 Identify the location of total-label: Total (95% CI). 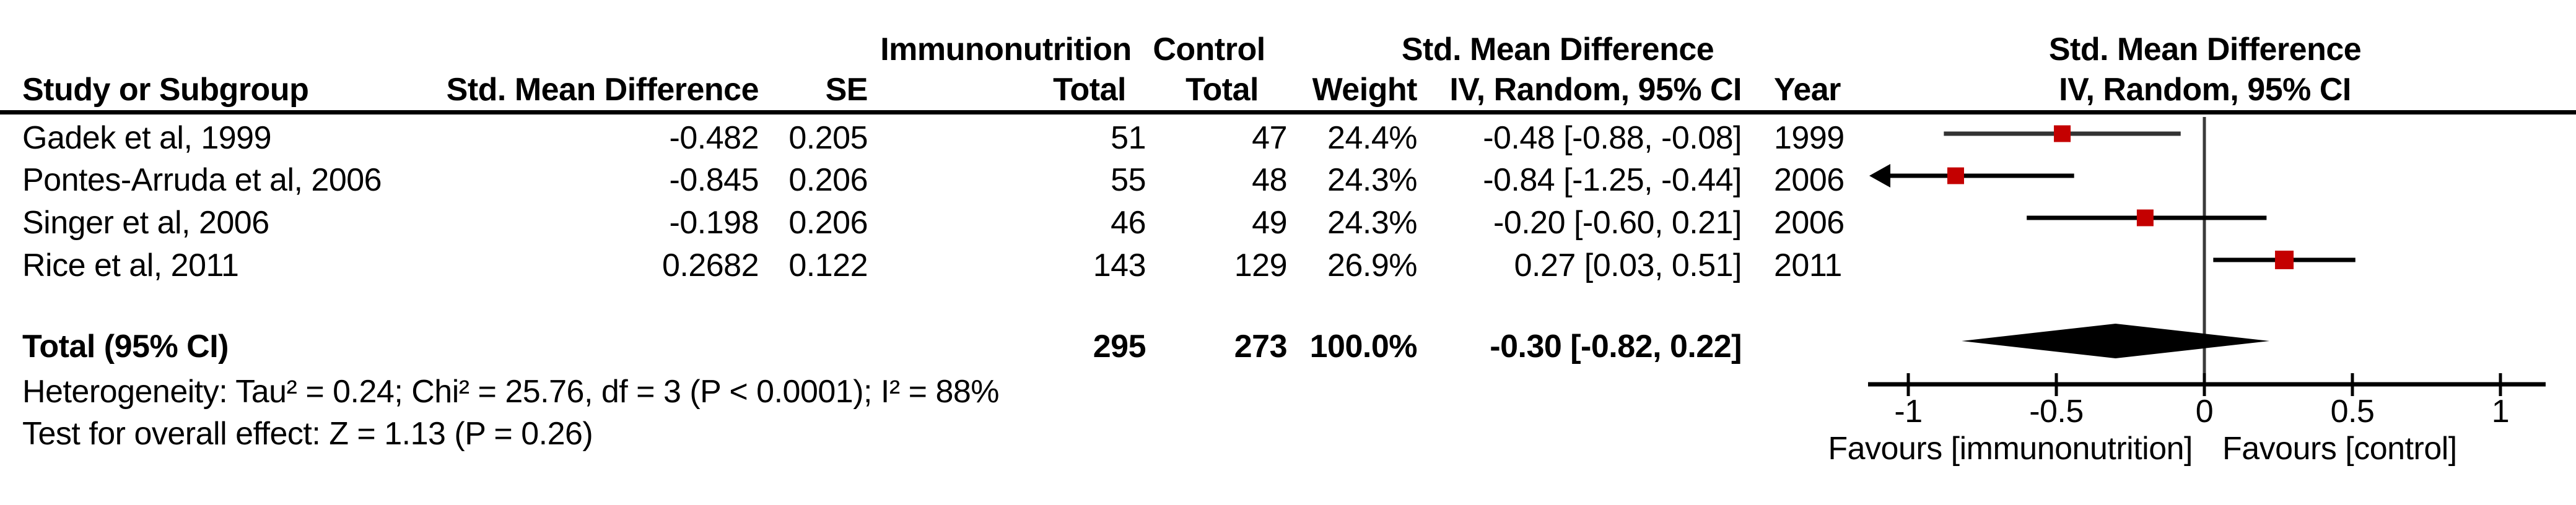
(125, 347).